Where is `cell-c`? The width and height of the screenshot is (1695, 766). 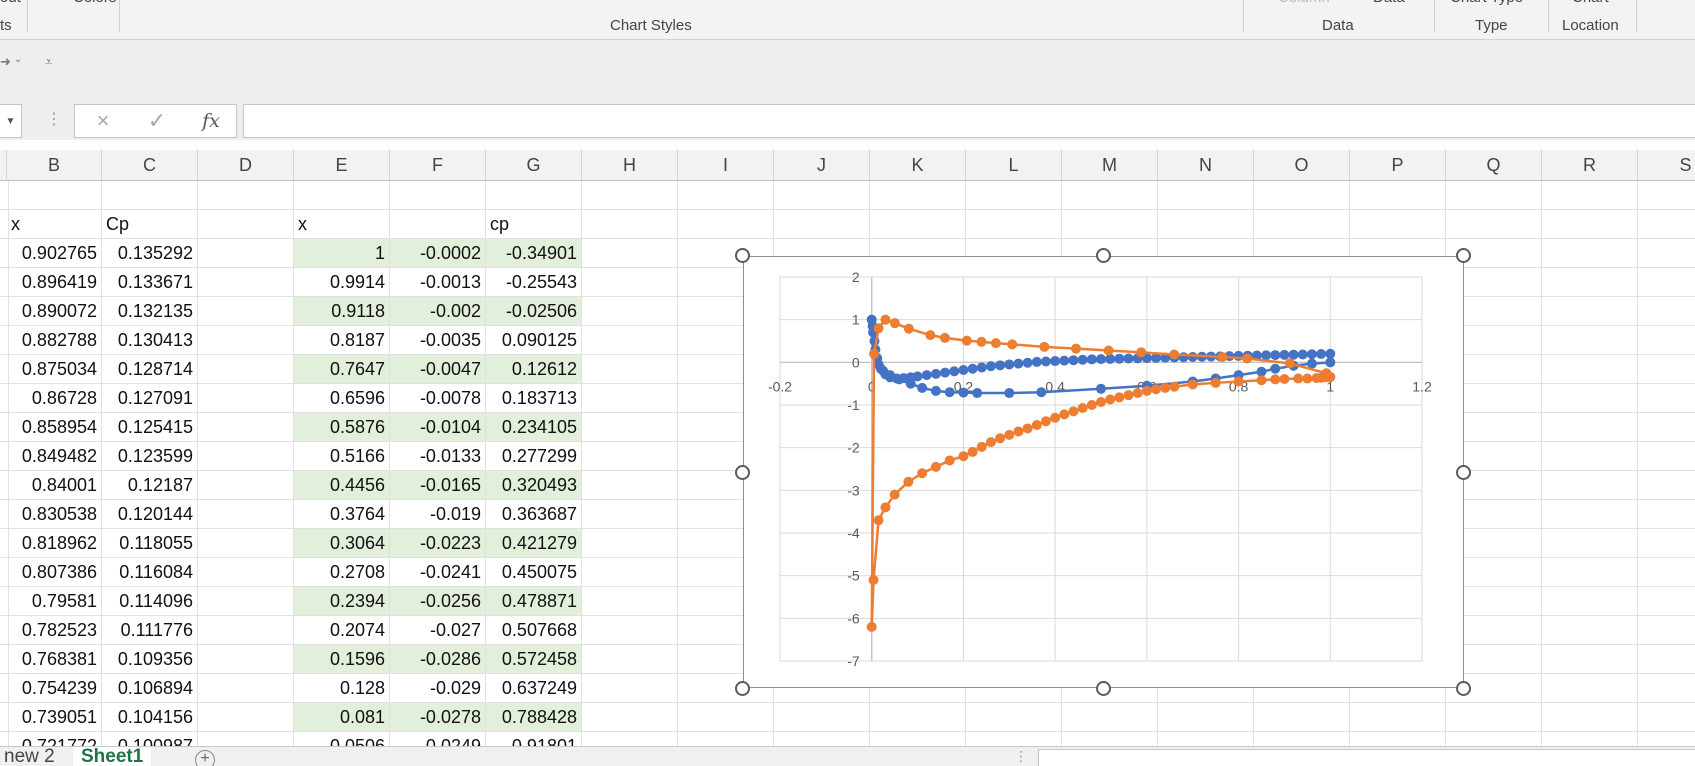 cell-c is located at coordinates (150, 195).